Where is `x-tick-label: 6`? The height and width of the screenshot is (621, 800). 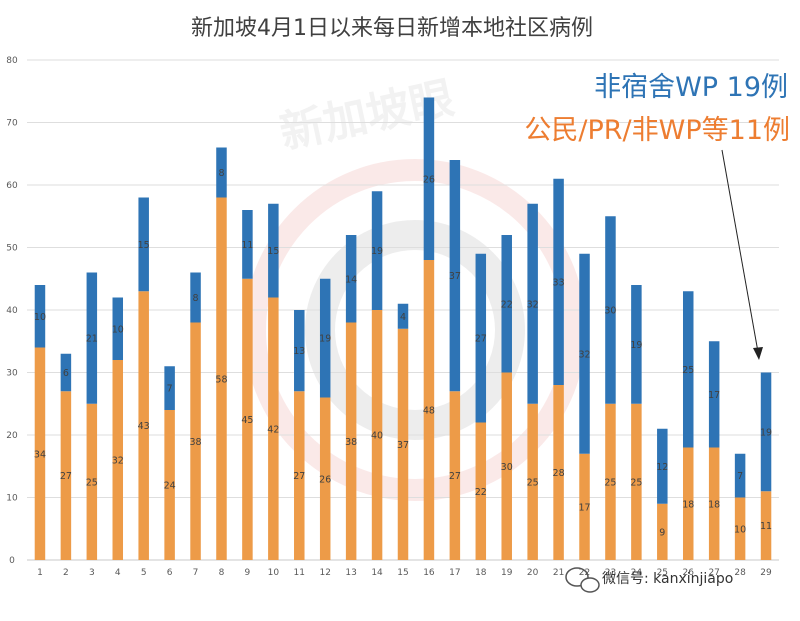 x-tick-label: 6 is located at coordinates (170, 573).